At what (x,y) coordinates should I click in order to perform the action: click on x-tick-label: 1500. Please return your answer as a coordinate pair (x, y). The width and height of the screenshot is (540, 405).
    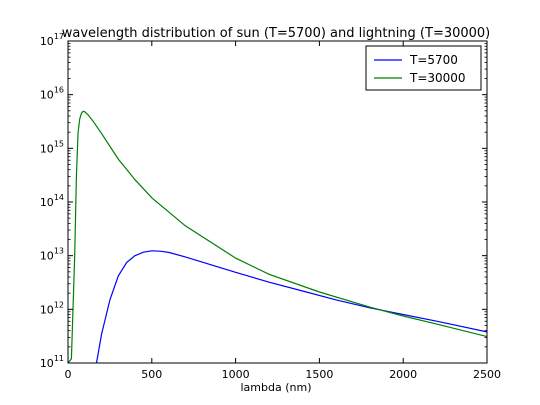
    Looking at the image, I should click on (319, 374).